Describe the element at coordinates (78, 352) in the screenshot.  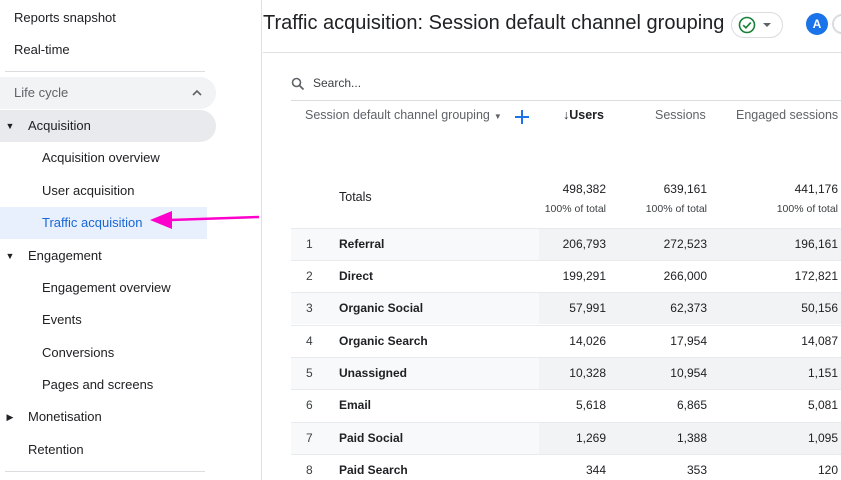
I see `sidebar-item-conversions: Conversions` at that location.